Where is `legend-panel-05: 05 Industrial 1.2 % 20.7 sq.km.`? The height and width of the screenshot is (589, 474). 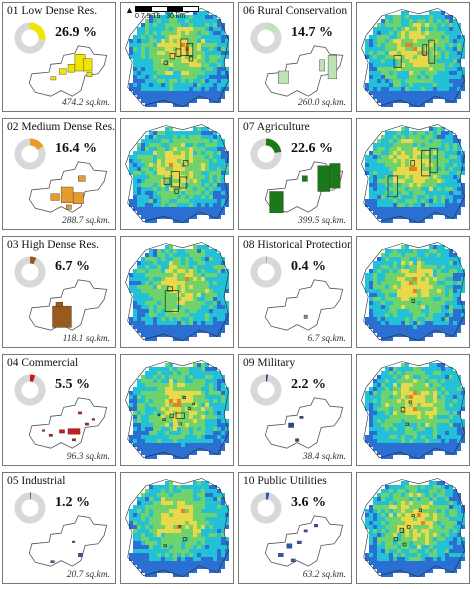
legend-panel-05: 05 Industrial 1.2 % 20.7 sq.km. is located at coordinates (59, 528).